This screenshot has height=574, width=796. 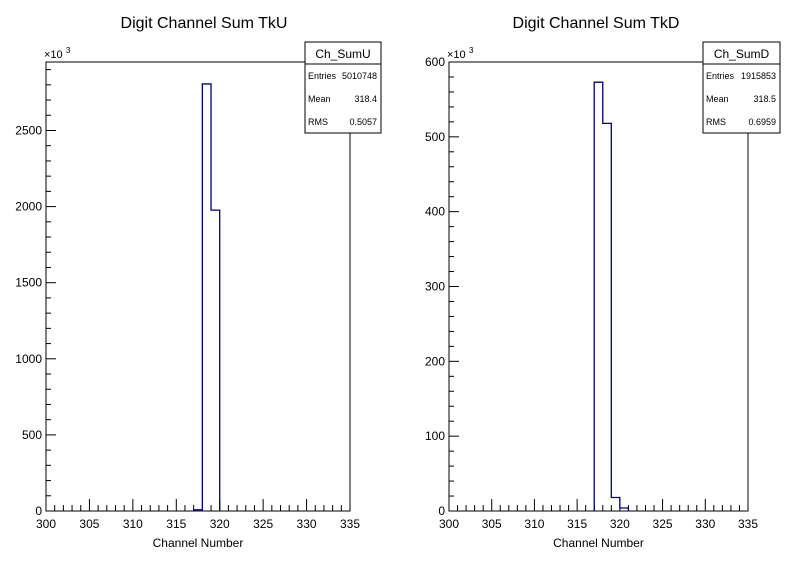 What do you see at coordinates (742, 54) in the screenshot?
I see `stats-box-name: Ch_SumD` at bounding box center [742, 54].